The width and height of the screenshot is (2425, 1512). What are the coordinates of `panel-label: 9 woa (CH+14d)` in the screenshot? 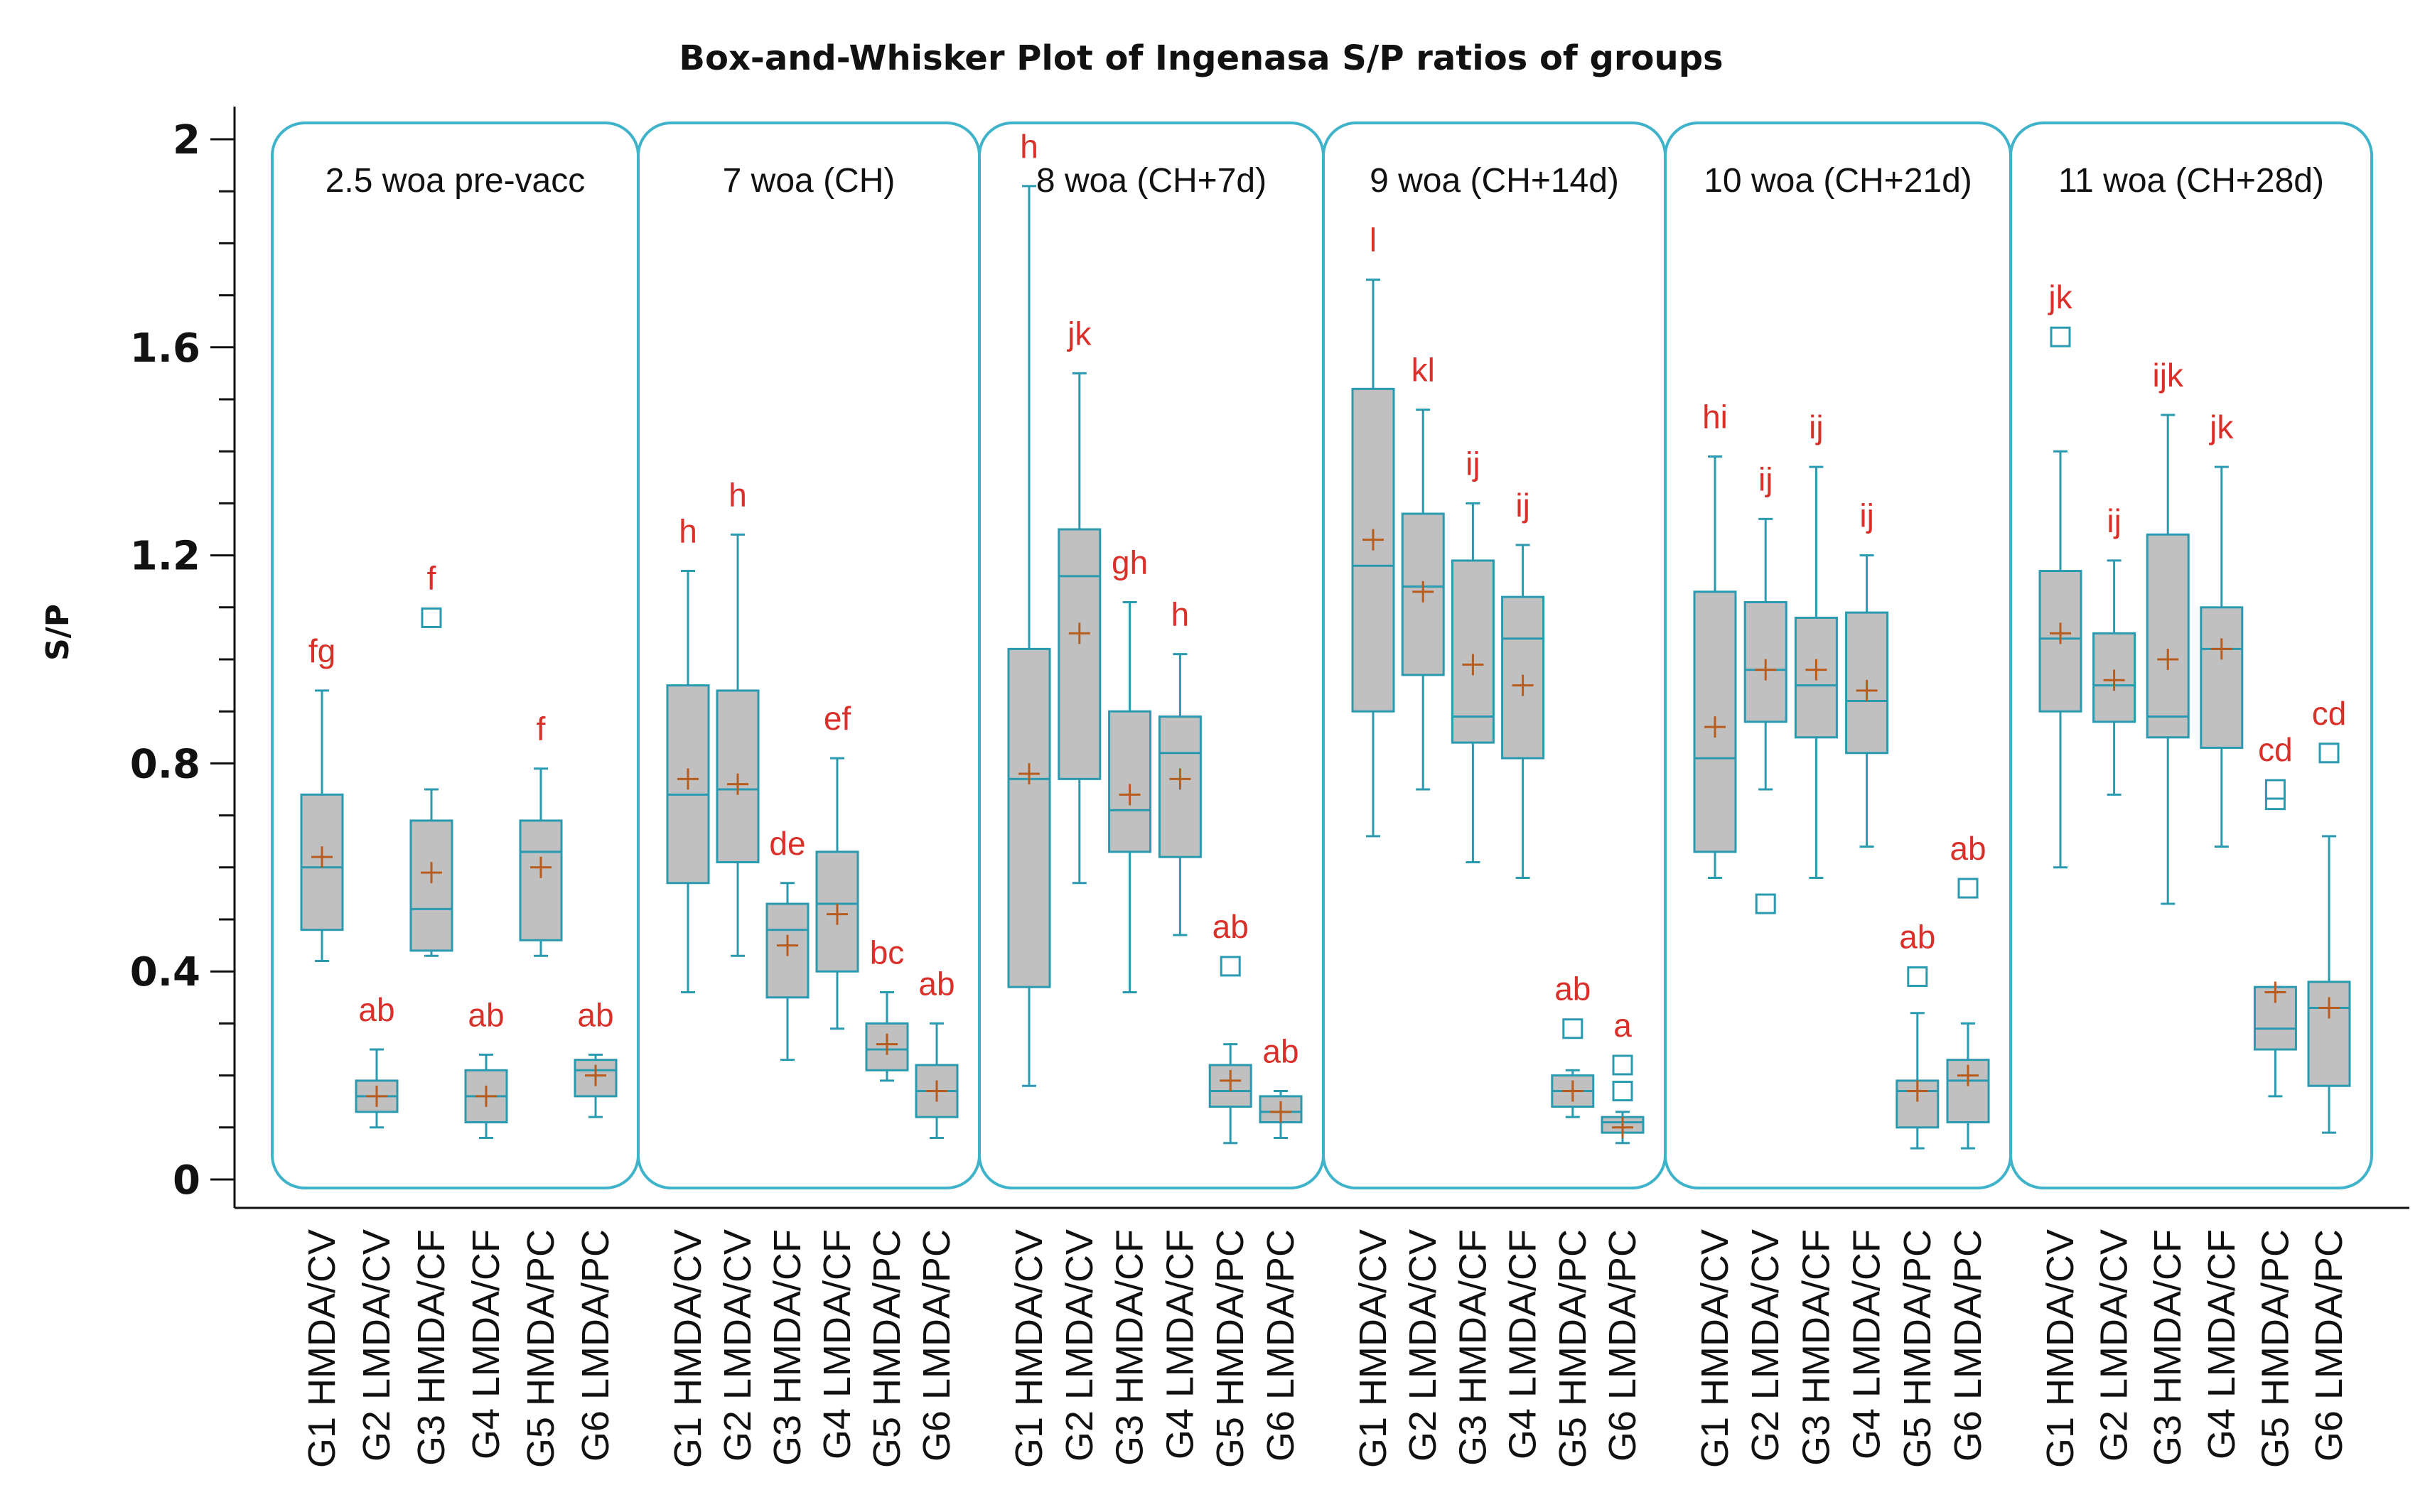 It's located at (1495, 181).